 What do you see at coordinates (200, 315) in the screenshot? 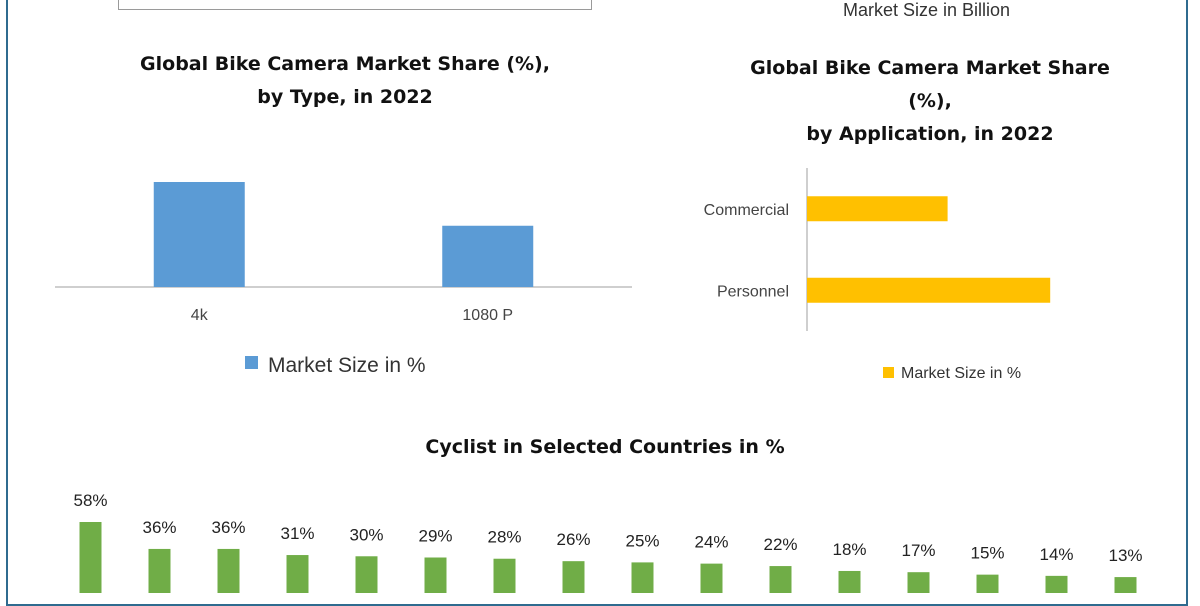
I see `chart-type-x-tick-label: 4k` at bounding box center [200, 315].